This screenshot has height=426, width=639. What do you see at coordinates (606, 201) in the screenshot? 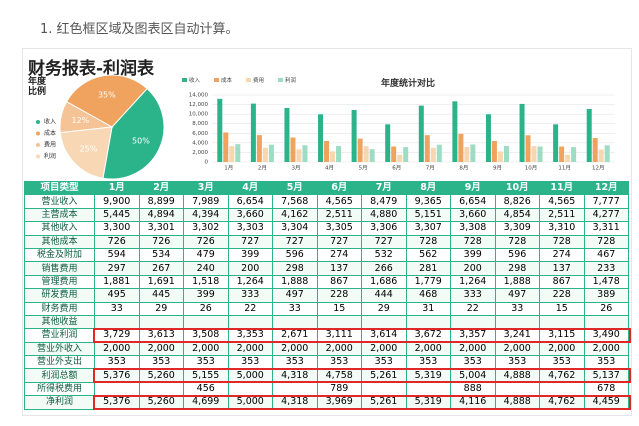
I see `cell: 7,777` at bounding box center [606, 201].